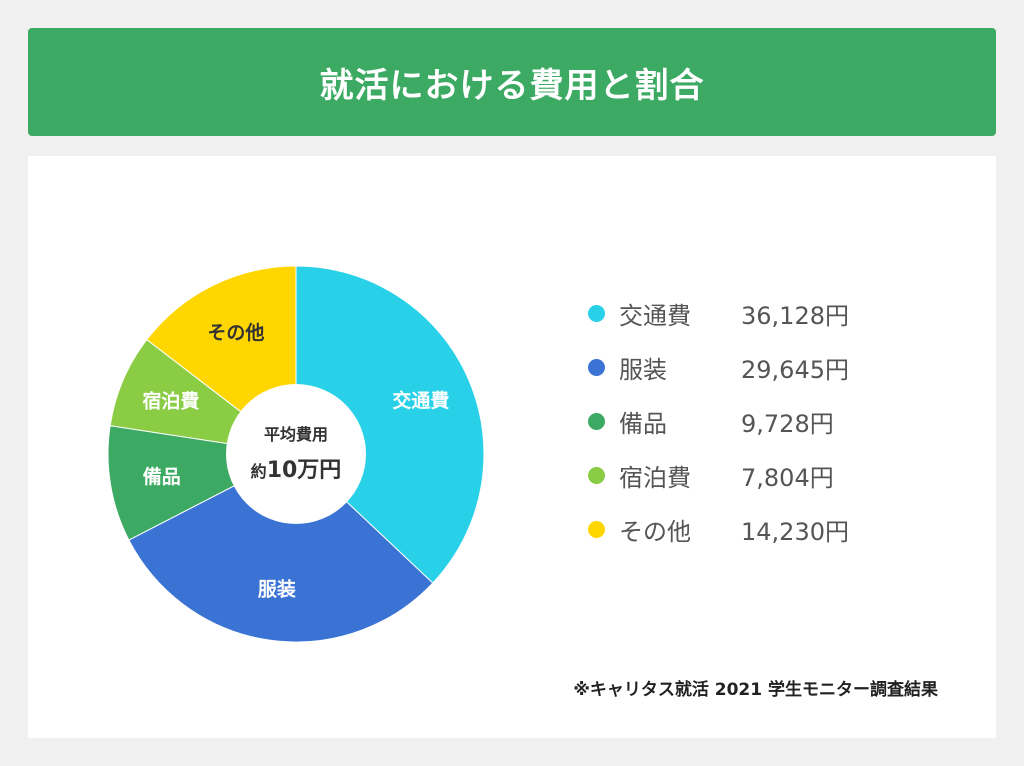  What do you see at coordinates (795, 315) in the screenshot?
I see `legend-value: 36,128円` at bounding box center [795, 315].